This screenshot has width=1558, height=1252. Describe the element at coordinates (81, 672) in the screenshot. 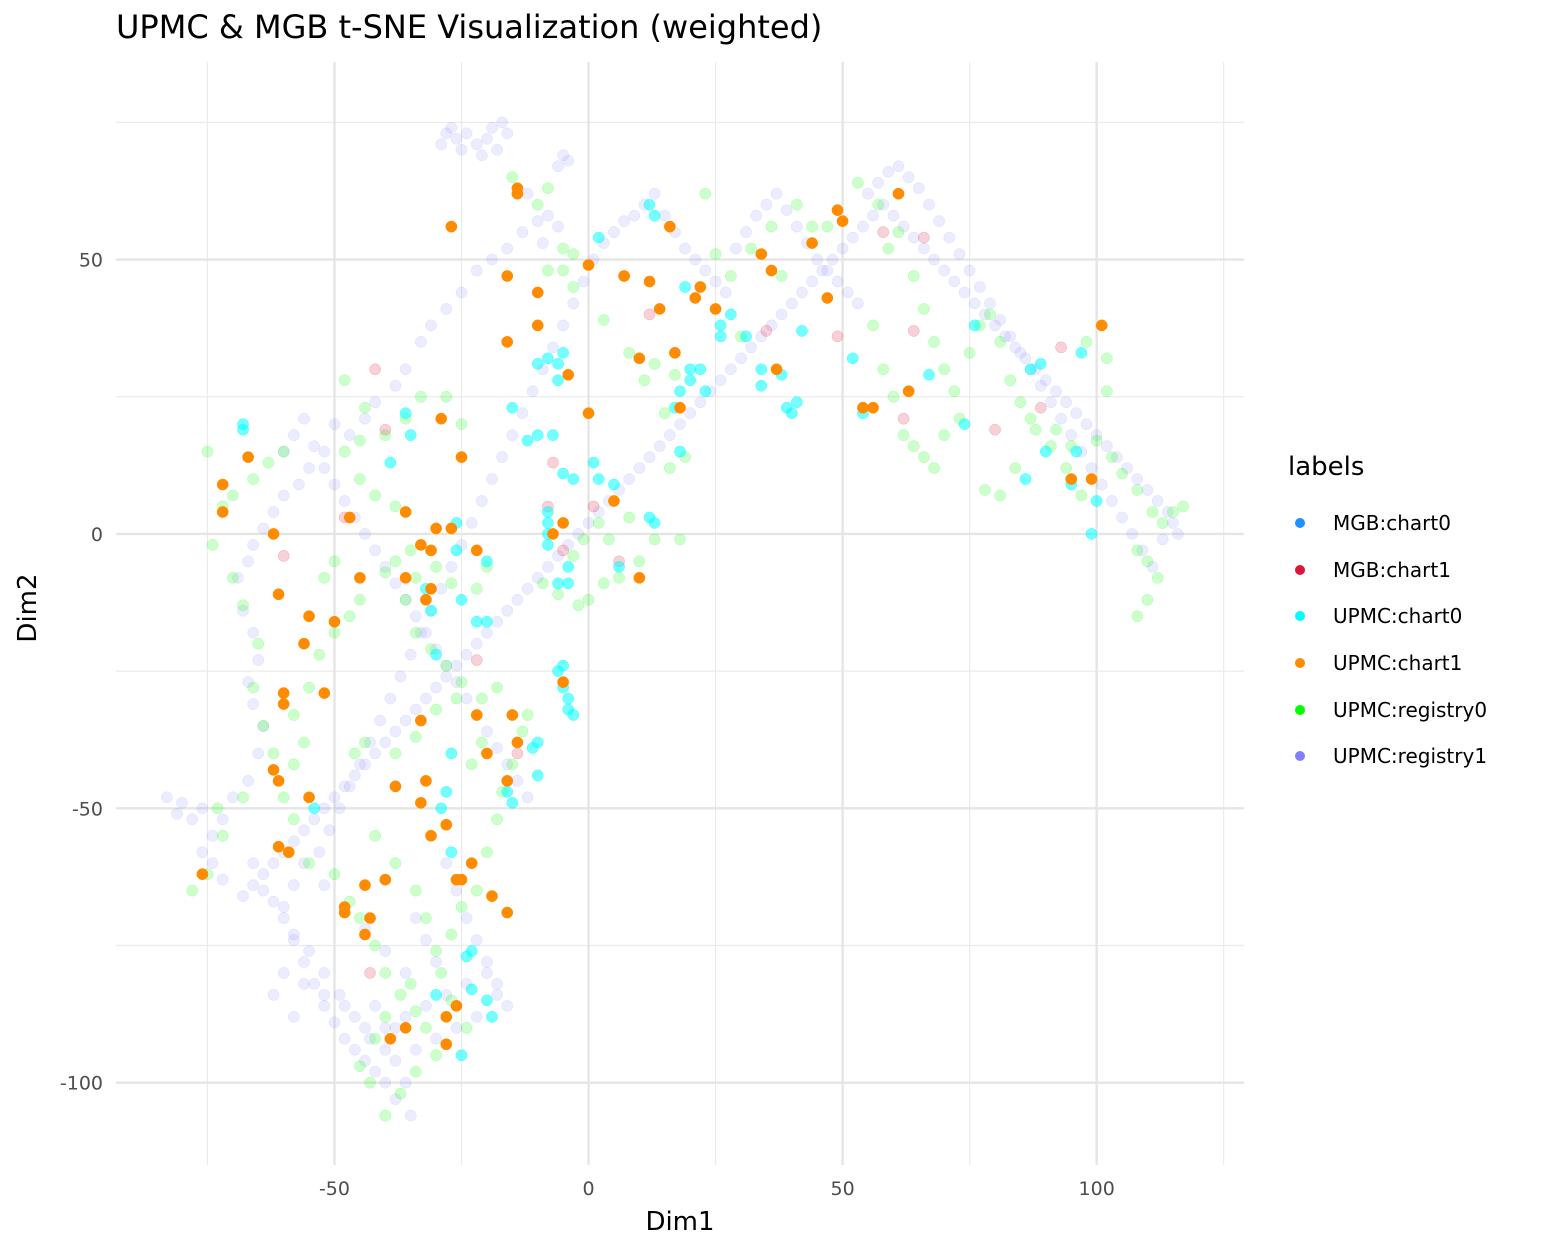

I see `y-tick-labels: -100 -50 0 50` at that location.